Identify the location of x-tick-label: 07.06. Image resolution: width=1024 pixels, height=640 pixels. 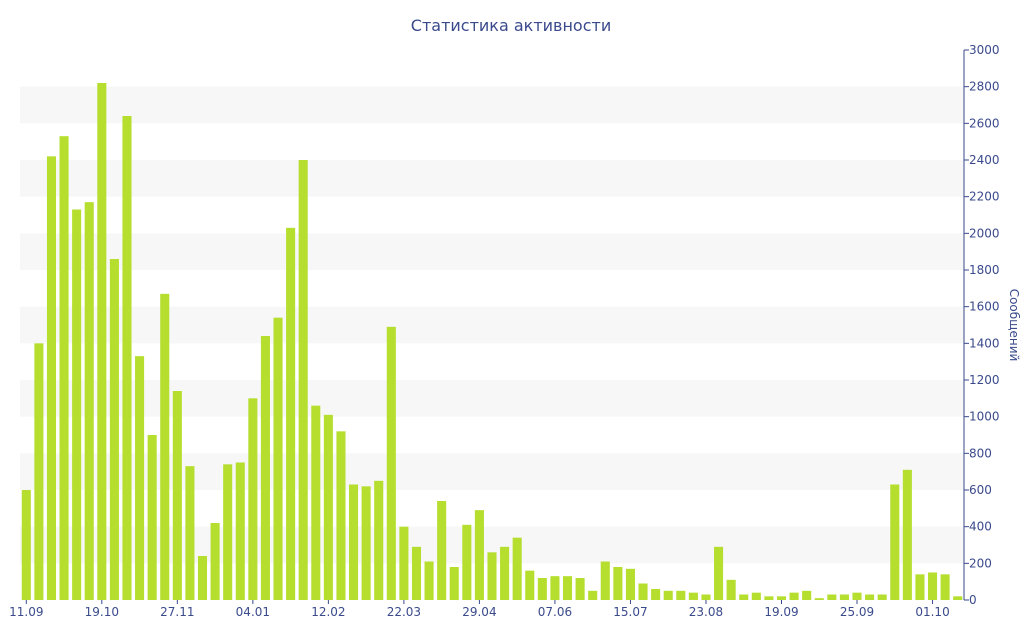
(555, 612).